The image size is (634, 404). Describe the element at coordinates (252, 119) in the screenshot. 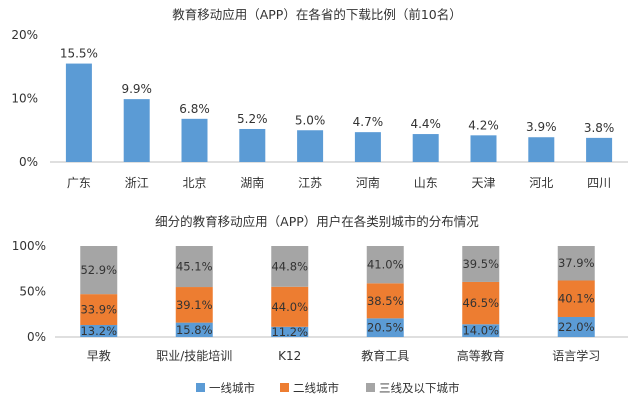

I see `chart1-data-label: 5.2%` at that location.